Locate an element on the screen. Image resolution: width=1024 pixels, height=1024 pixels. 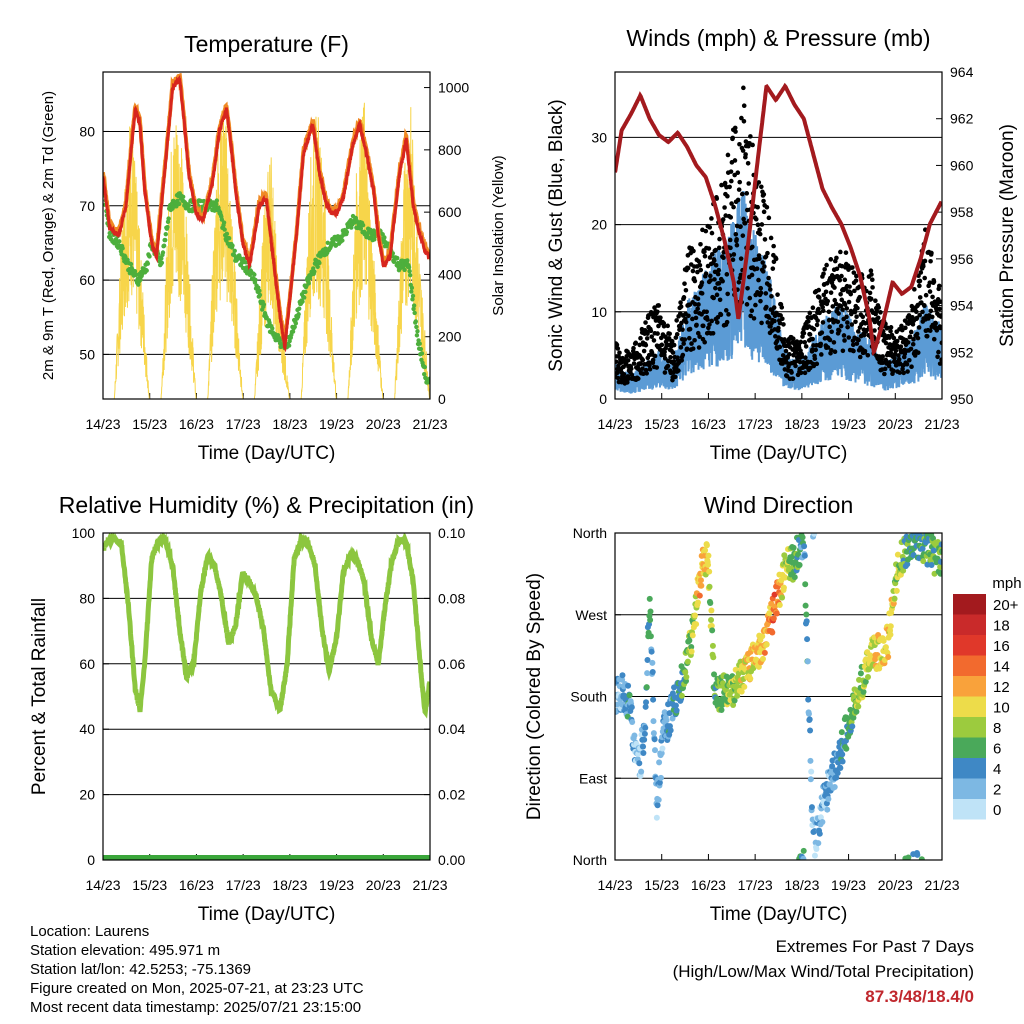
x-tick-label: 19/23 is located at coordinates (336, 424).